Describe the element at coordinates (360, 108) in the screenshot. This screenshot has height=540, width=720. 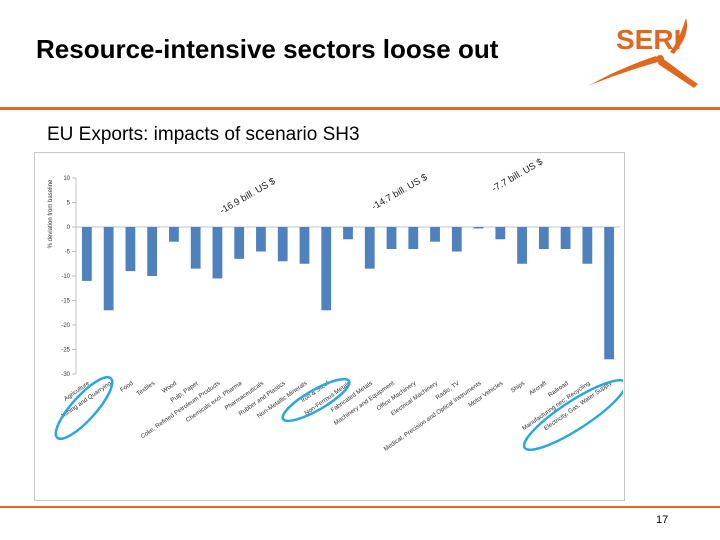
I see `header-divider` at that location.